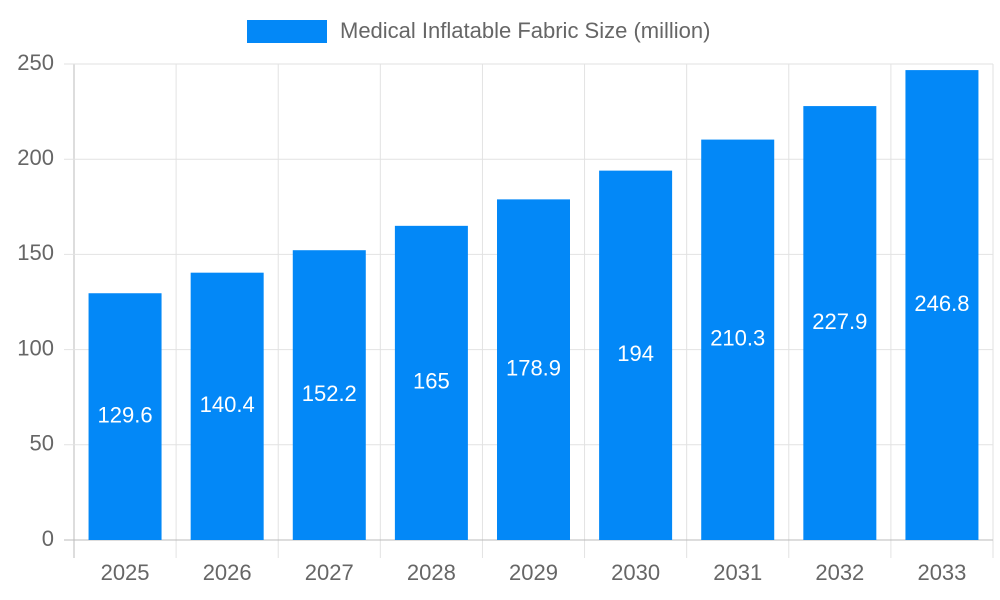  I want to click on value-label: 246.8, so click(941, 303).